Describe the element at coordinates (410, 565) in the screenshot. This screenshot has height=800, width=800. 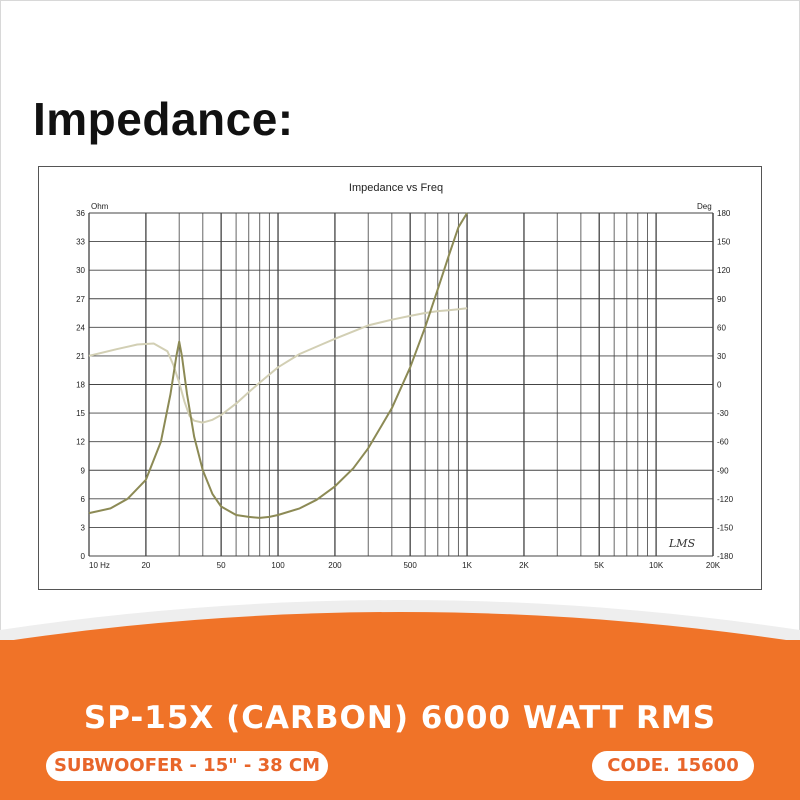
I see `x-tick-label: 500` at that location.